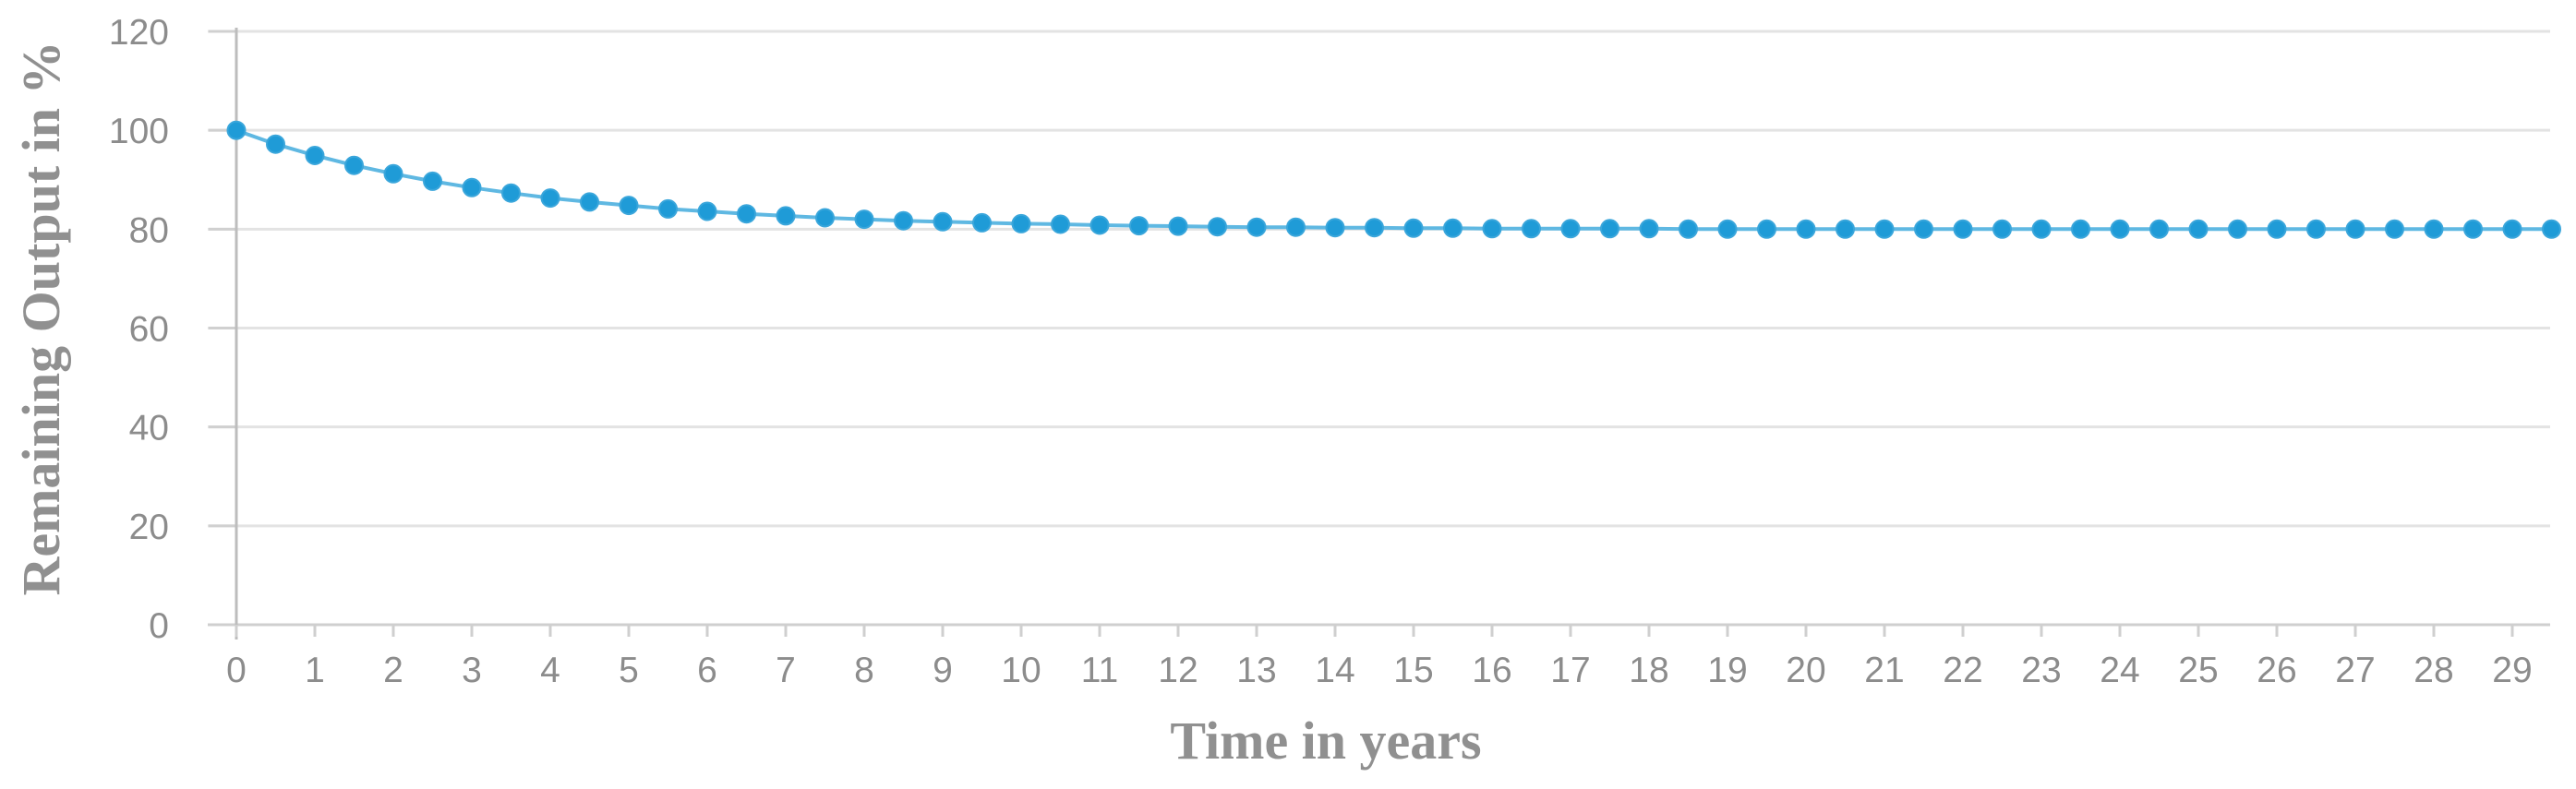 The height and width of the screenshot is (789, 2576). Describe the element at coordinates (746, 214) in the screenshot. I see `data-point-6.5` at that location.